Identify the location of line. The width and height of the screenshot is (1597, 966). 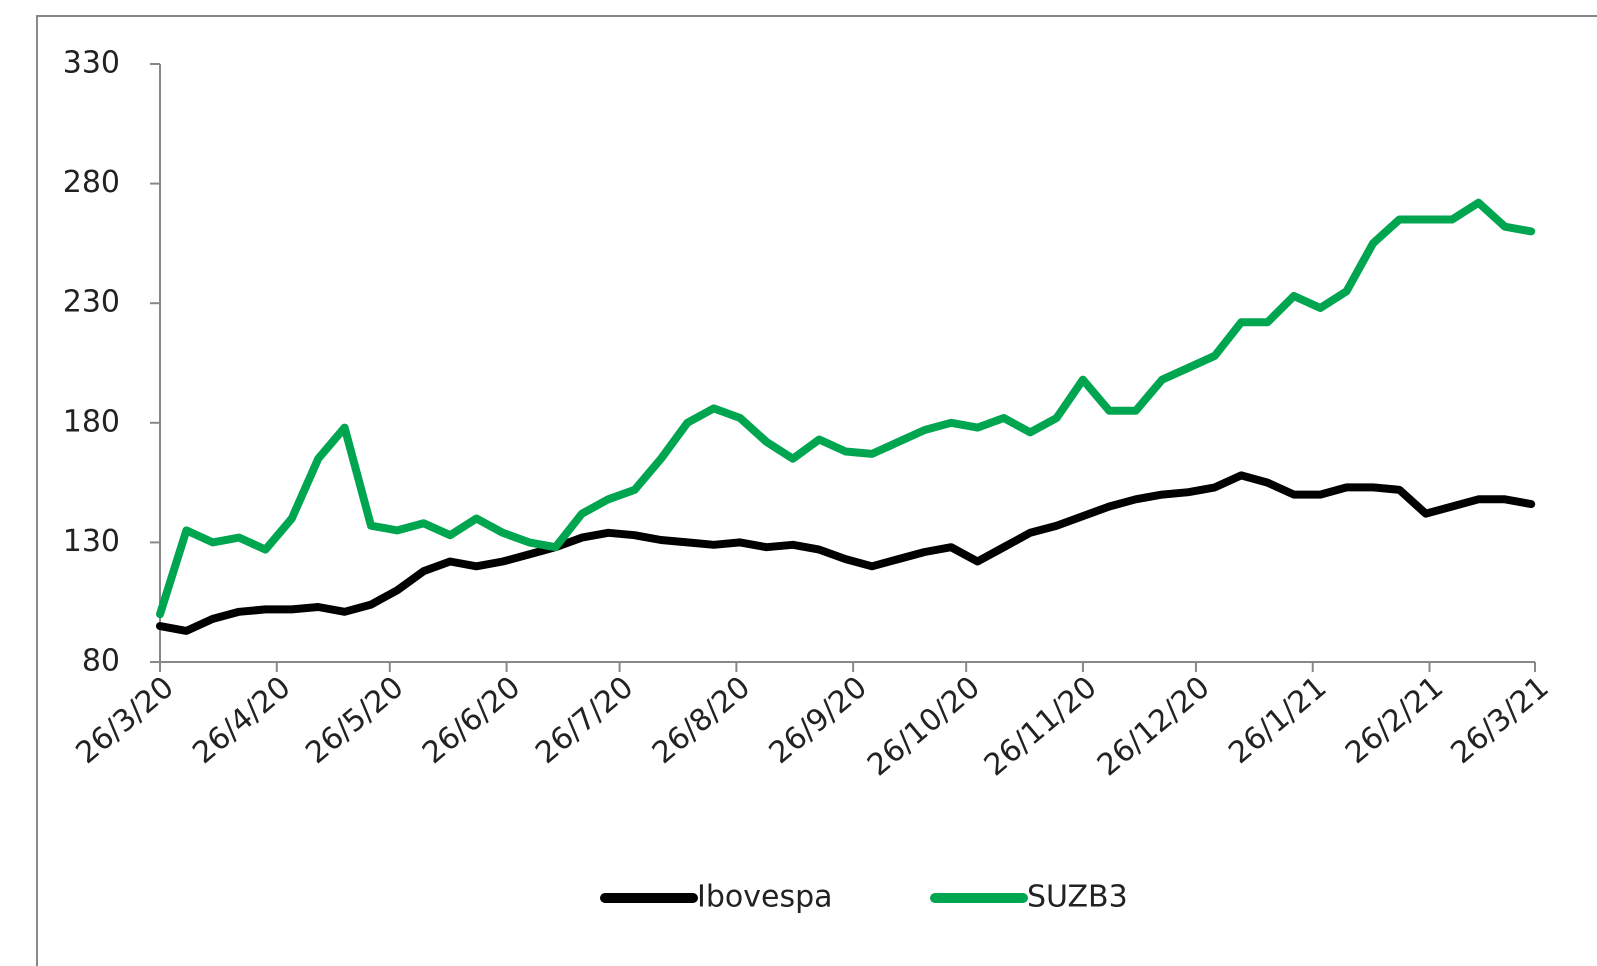
(846, 553).